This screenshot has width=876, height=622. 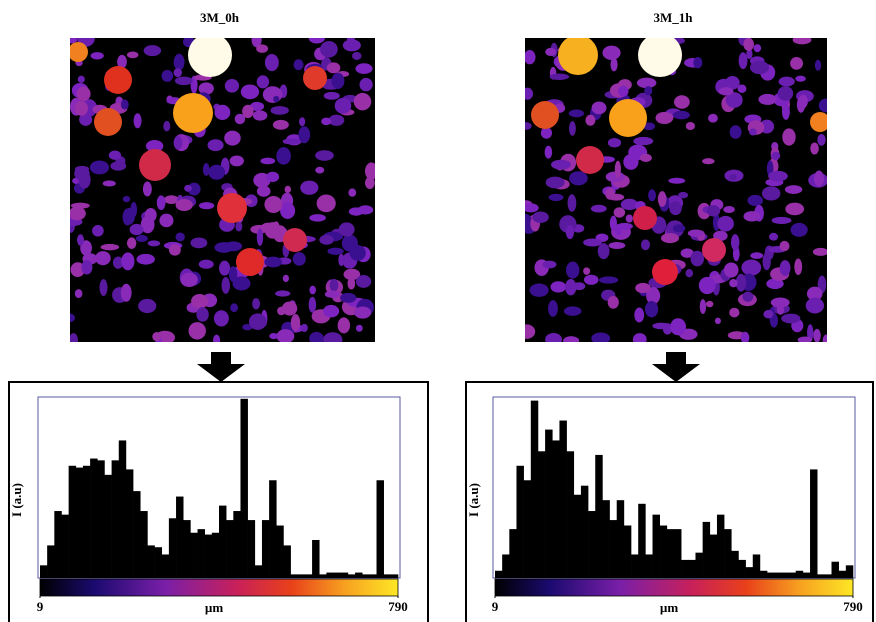 What do you see at coordinates (214, 607) in the screenshot?
I see `x-axis-label: µm` at bounding box center [214, 607].